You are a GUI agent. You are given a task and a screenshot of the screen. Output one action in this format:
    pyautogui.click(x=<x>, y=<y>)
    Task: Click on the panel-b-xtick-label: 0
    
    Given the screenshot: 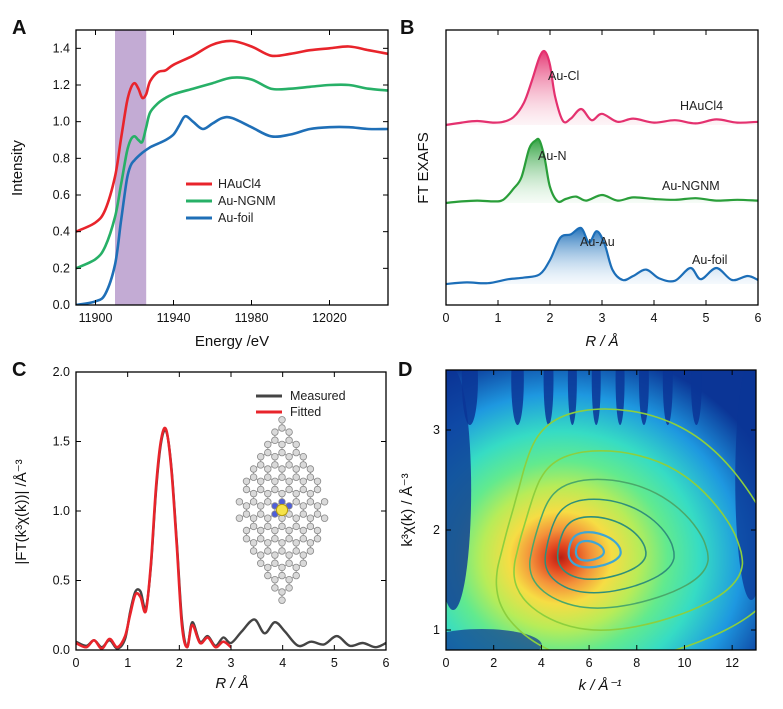 What is the action you would take?
    pyautogui.click(x=446, y=318)
    